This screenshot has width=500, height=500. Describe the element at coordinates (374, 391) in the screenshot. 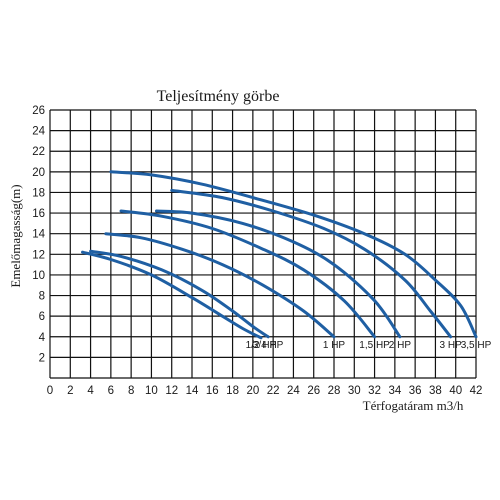

I see `x-tick-label: 32` at that location.